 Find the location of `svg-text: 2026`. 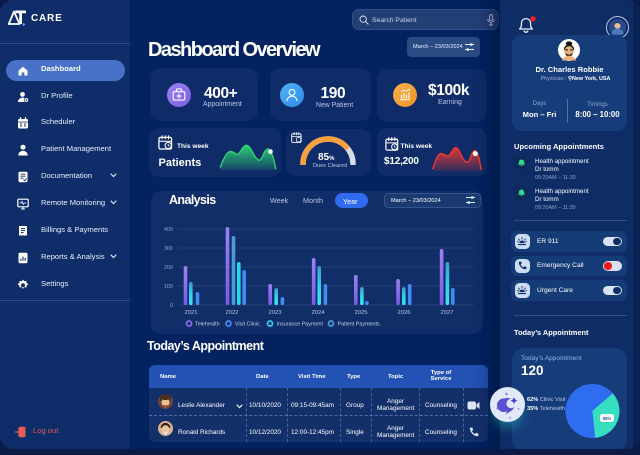

svg-text: 2026 is located at coordinates (404, 313).